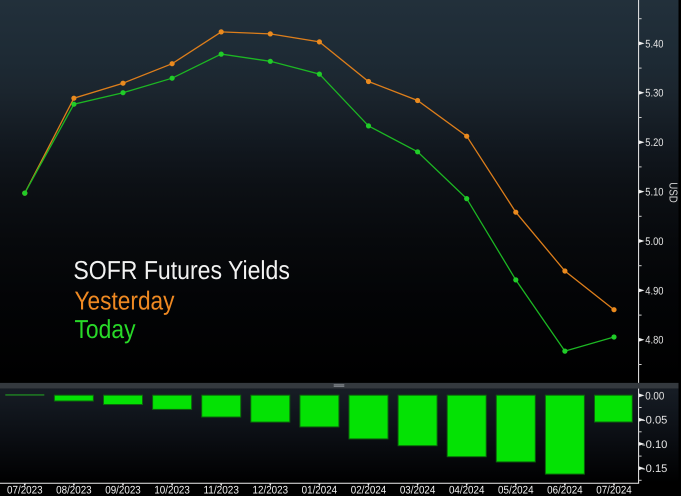  I want to click on svg-text: 11/2023, so click(221, 490).